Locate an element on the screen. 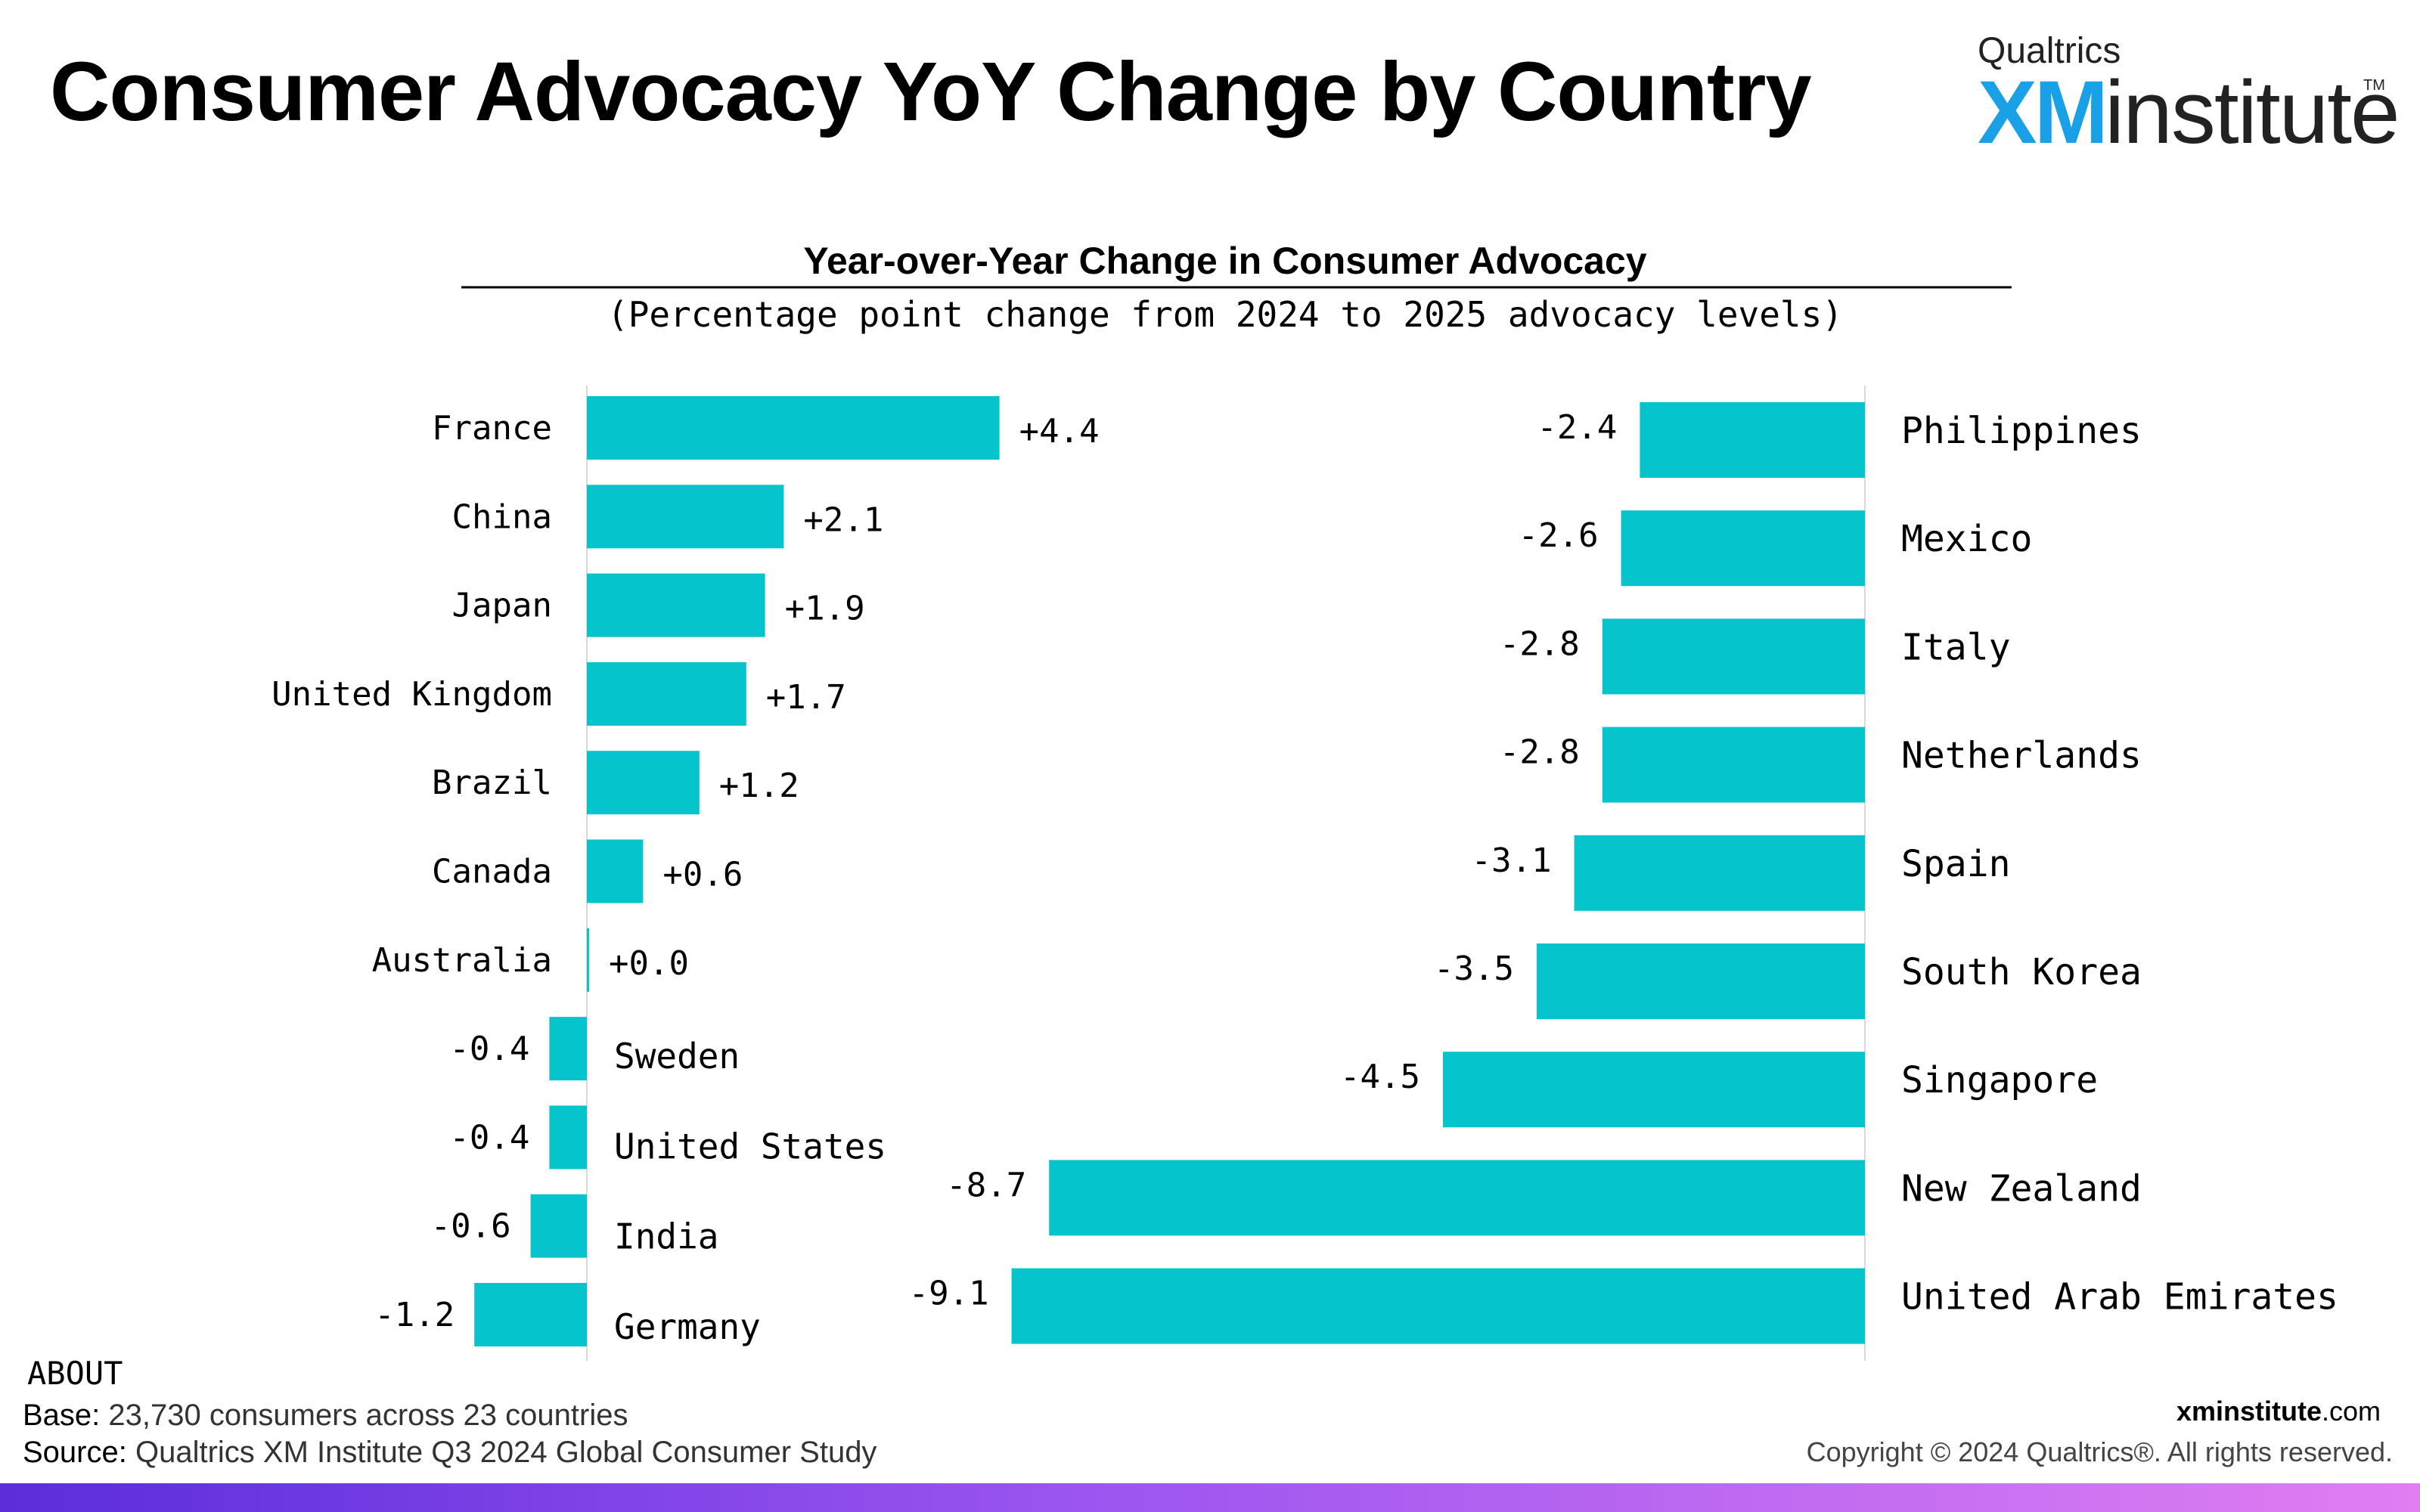  category-label-mexico: Mexico is located at coordinates (1966, 539).